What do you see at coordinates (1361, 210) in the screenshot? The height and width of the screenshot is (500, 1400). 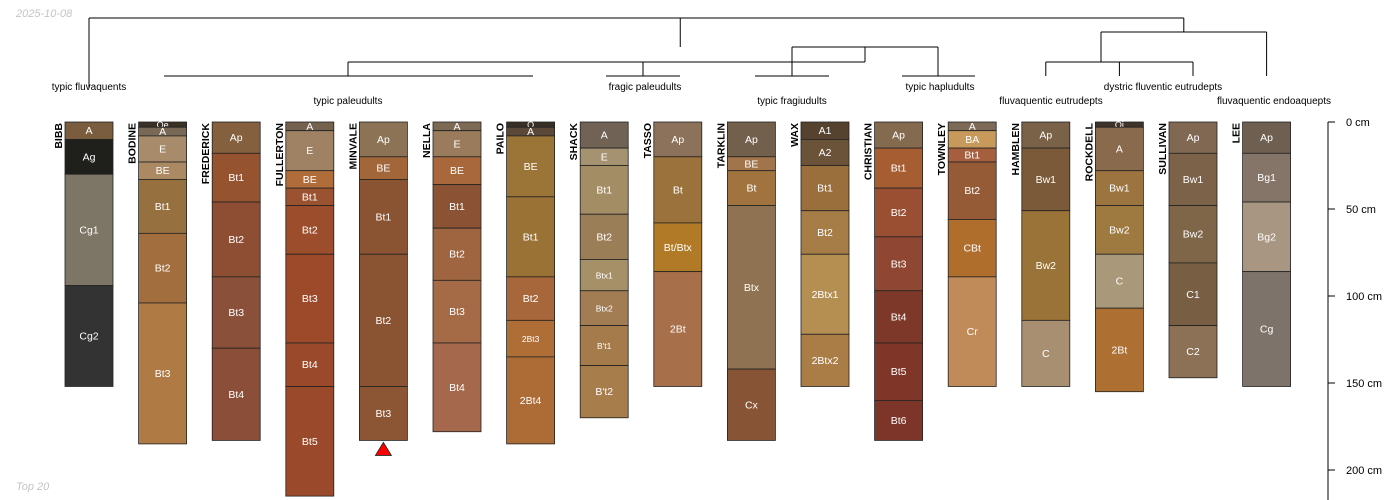 I see `depth-tick-label: 50 cm` at bounding box center [1361, 210].